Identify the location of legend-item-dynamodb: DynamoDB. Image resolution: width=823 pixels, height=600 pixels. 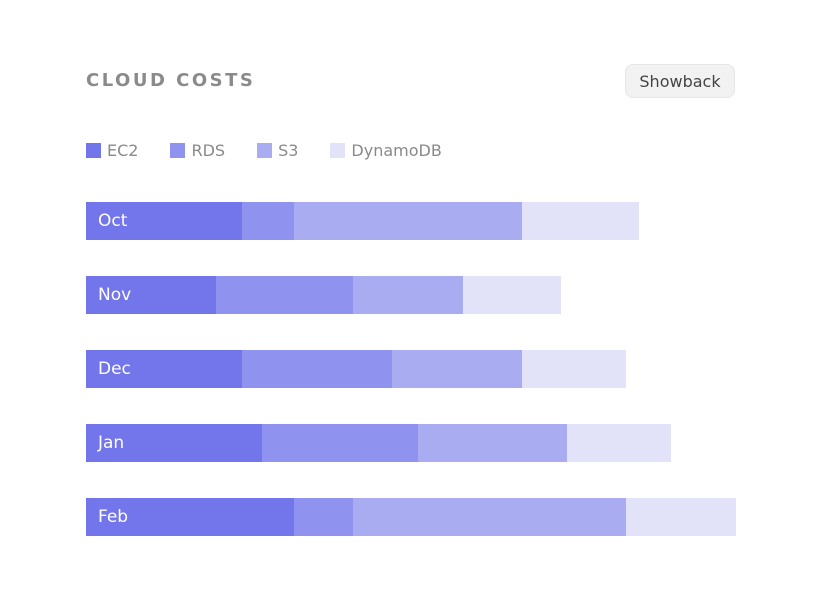
(386, 150).